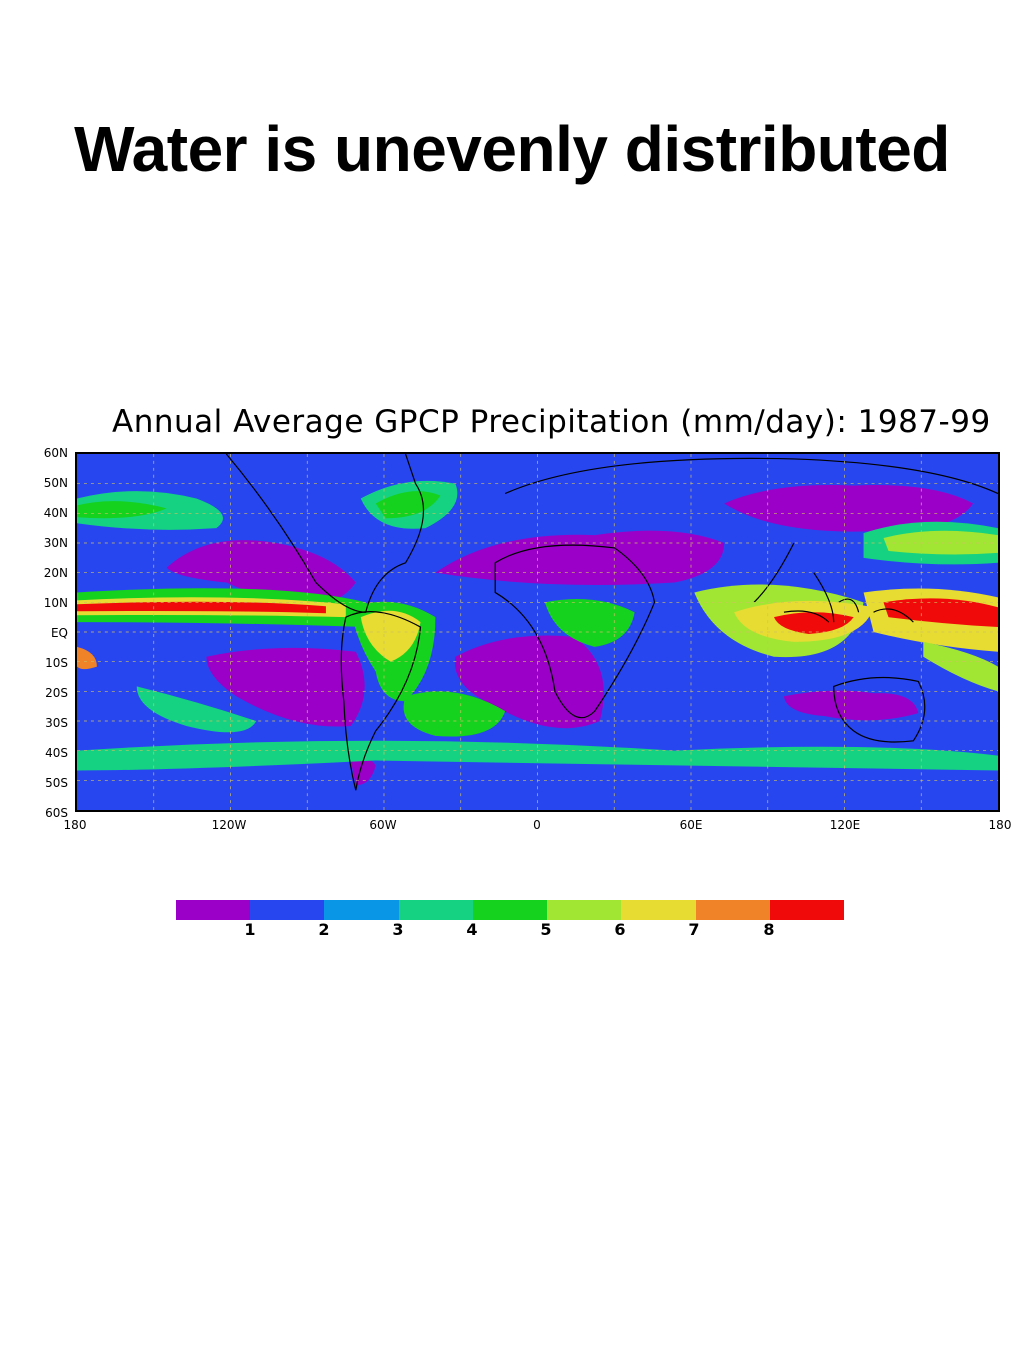  I want to click on legend-label: 4, so click(472, 929).